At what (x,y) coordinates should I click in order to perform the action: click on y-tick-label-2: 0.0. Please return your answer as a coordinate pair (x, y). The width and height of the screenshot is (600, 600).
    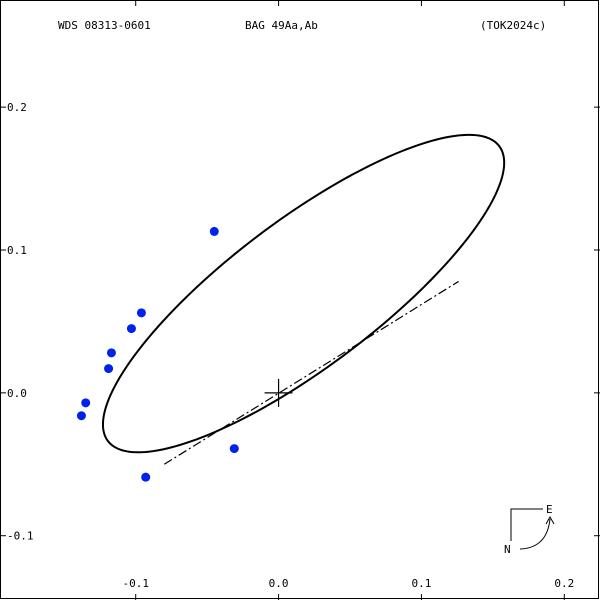
    Looking at the image, I should click on (17, 393).